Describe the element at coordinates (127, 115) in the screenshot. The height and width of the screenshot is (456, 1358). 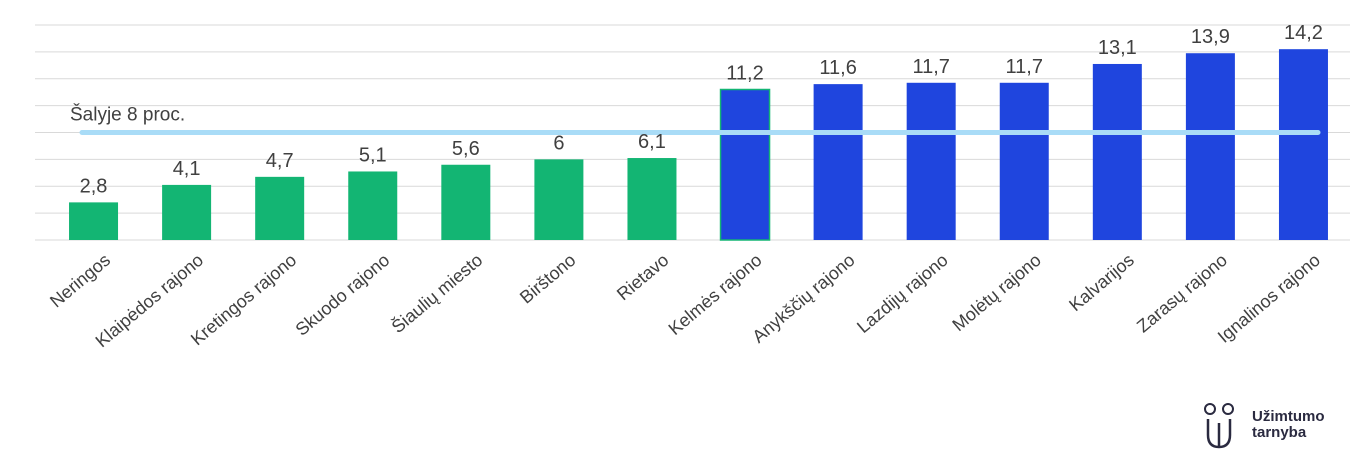
I see `reference-line-label: Šalyje 8 proc.` at that location.